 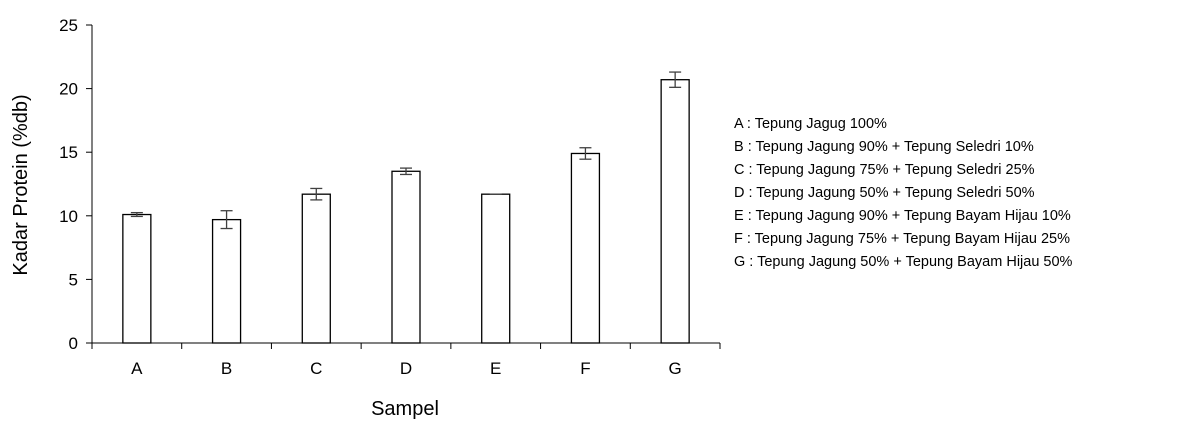 What do you see at coordinates (810, 124) in the screenshot?
I see `legend-item: A : Tepung Jagug 100%` at bounding box center [810, 124].